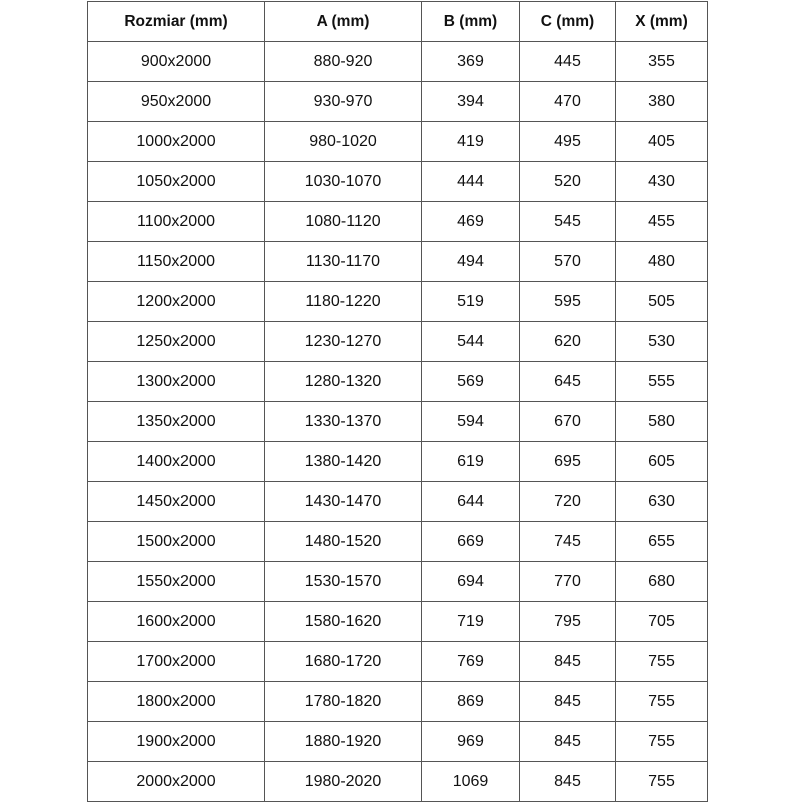 The image size is (800, 802). I want to click on table-row: 1700x2000 1680-1720 769 845 755, so click(397, 661).